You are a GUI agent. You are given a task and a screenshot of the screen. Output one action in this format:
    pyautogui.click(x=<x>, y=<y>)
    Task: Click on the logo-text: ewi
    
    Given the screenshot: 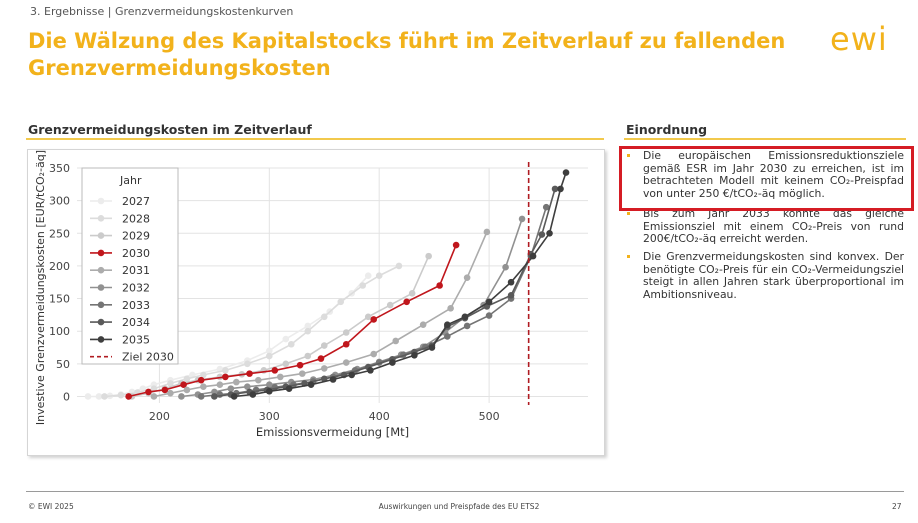 What is the action you would take?
    pyautogui.click(x=859, y=39)
    